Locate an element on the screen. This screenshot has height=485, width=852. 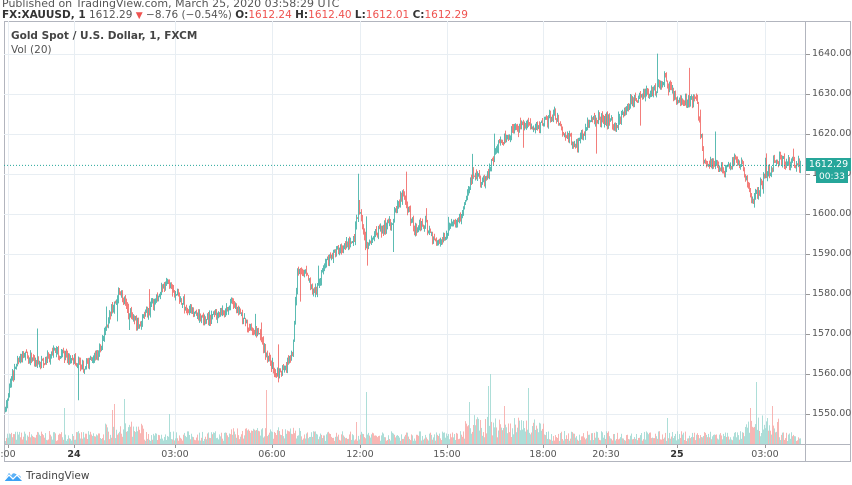
price-axis-label: 1570.00 is located at coordinates (832, 333).